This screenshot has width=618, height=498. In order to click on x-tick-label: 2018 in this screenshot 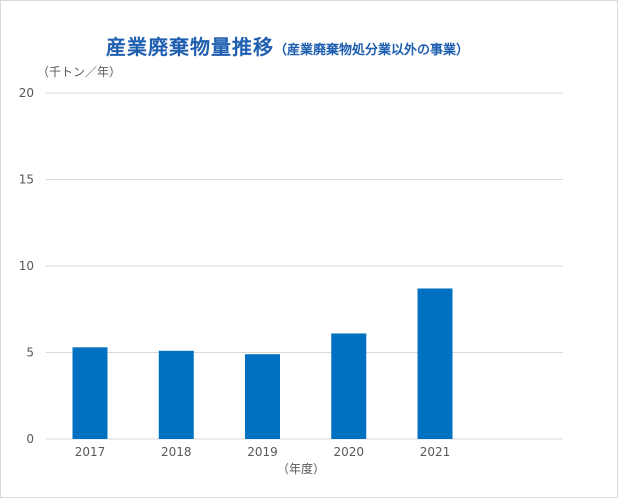, I will do `click(176, 452)`.